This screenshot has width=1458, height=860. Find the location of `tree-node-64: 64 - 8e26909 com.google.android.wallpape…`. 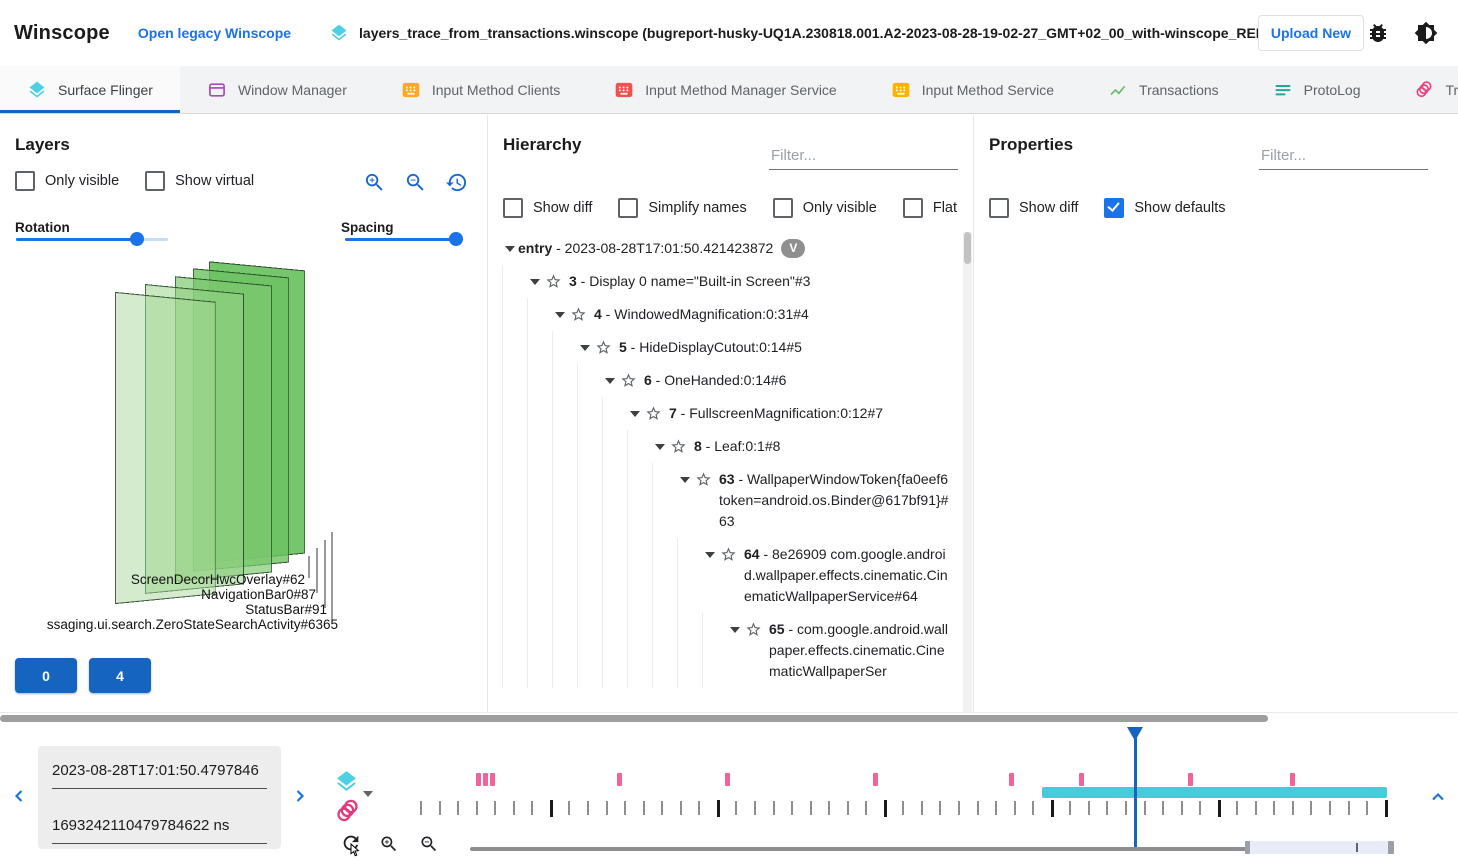

tree-node-64: 64 - 8e26909 com.google.android.wallpape… is located at coordinates (725, 575).